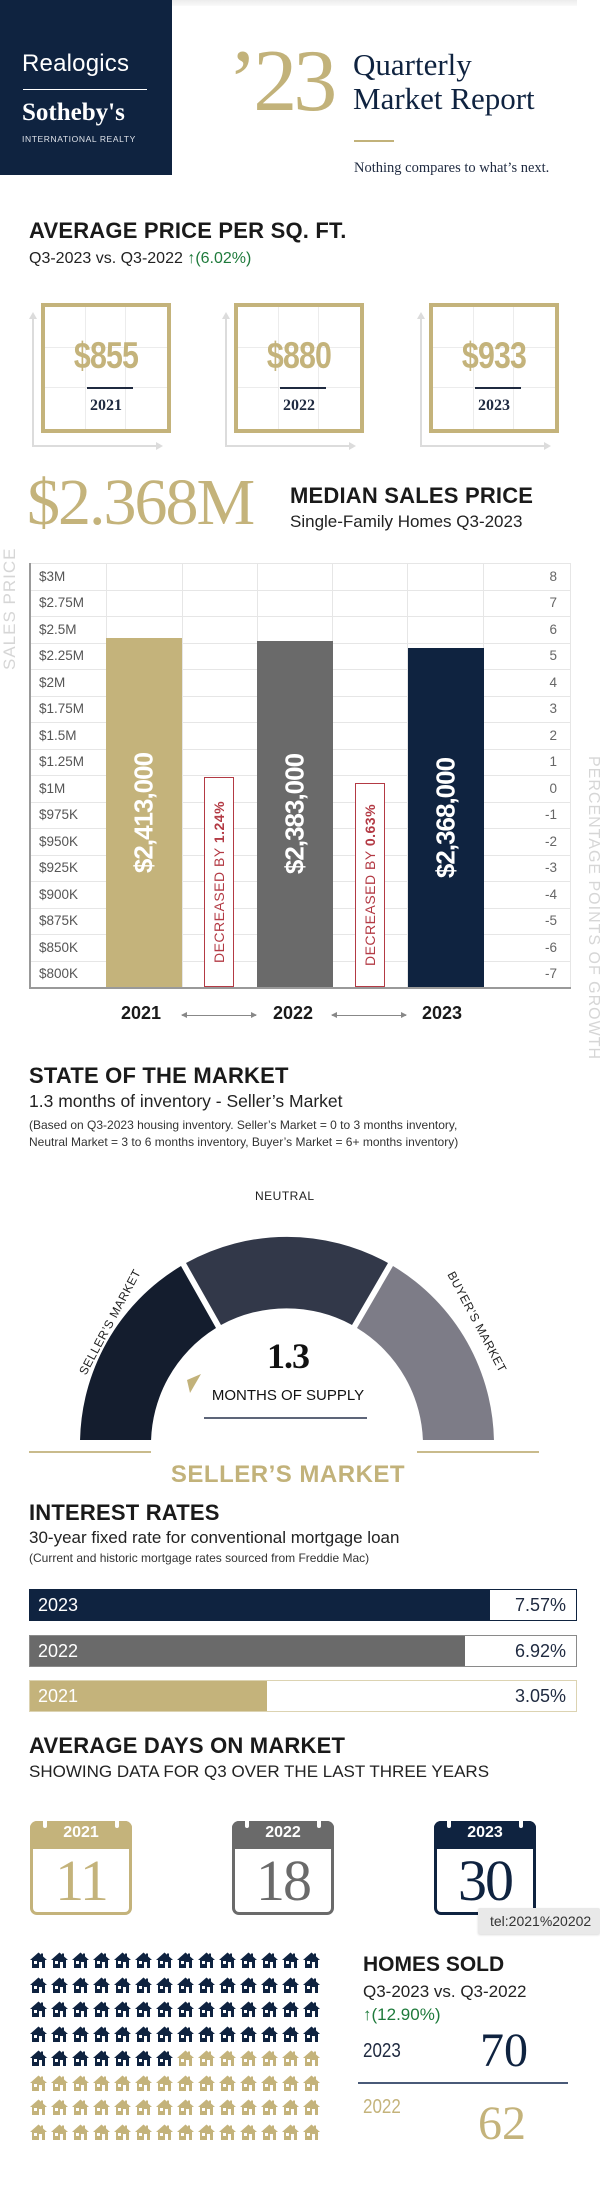 Image resolution: width=600 pixels, height=2200 pixels. What do you see at coordinates (550, 894) in the screenshot?
I see `y2-tick: -4` at bounding box center [550, 894].